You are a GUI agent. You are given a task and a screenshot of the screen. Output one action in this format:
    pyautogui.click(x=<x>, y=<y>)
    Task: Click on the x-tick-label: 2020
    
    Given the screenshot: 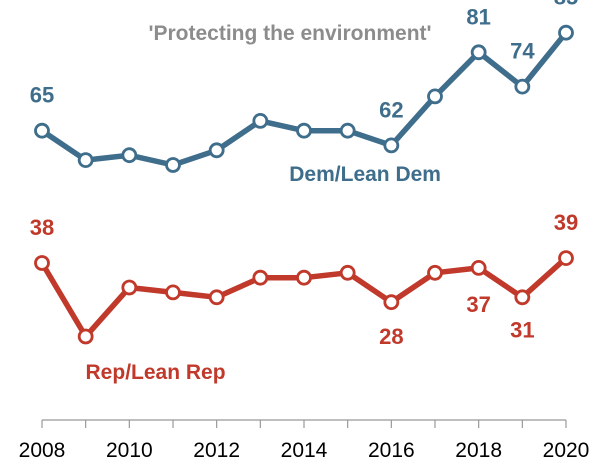 What is the action you would take?
    pyautogui.click(x=566, y=450)
    